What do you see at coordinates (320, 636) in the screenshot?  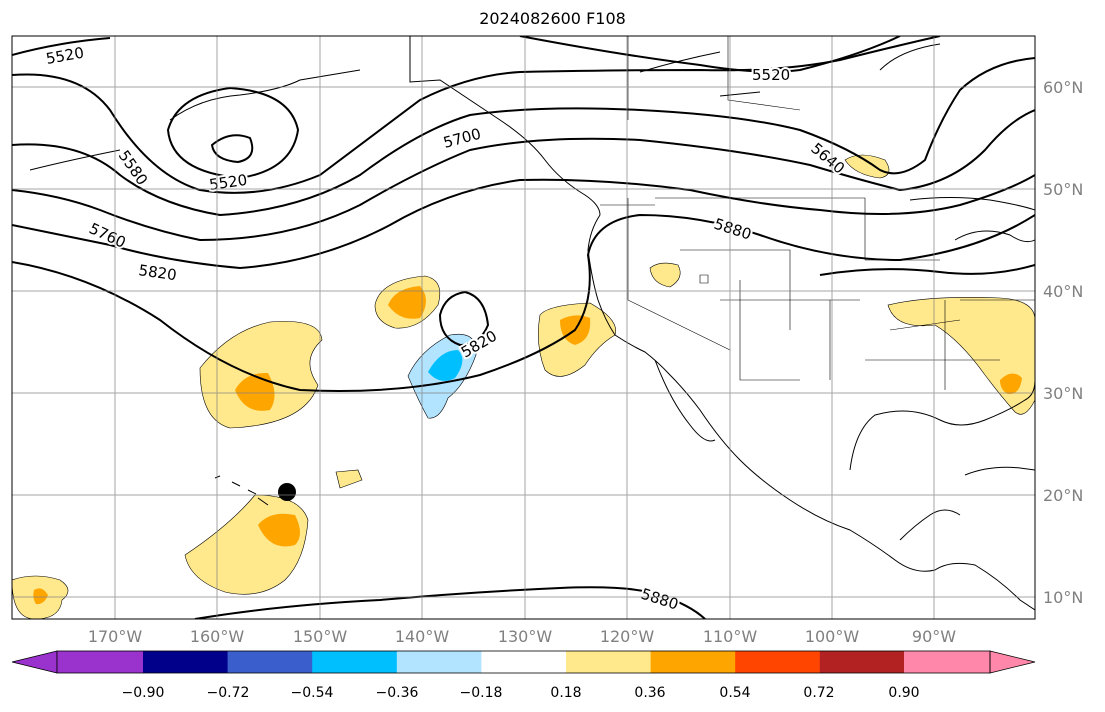 I see `lon-label: 150°W` at bounding box center [320, 636].